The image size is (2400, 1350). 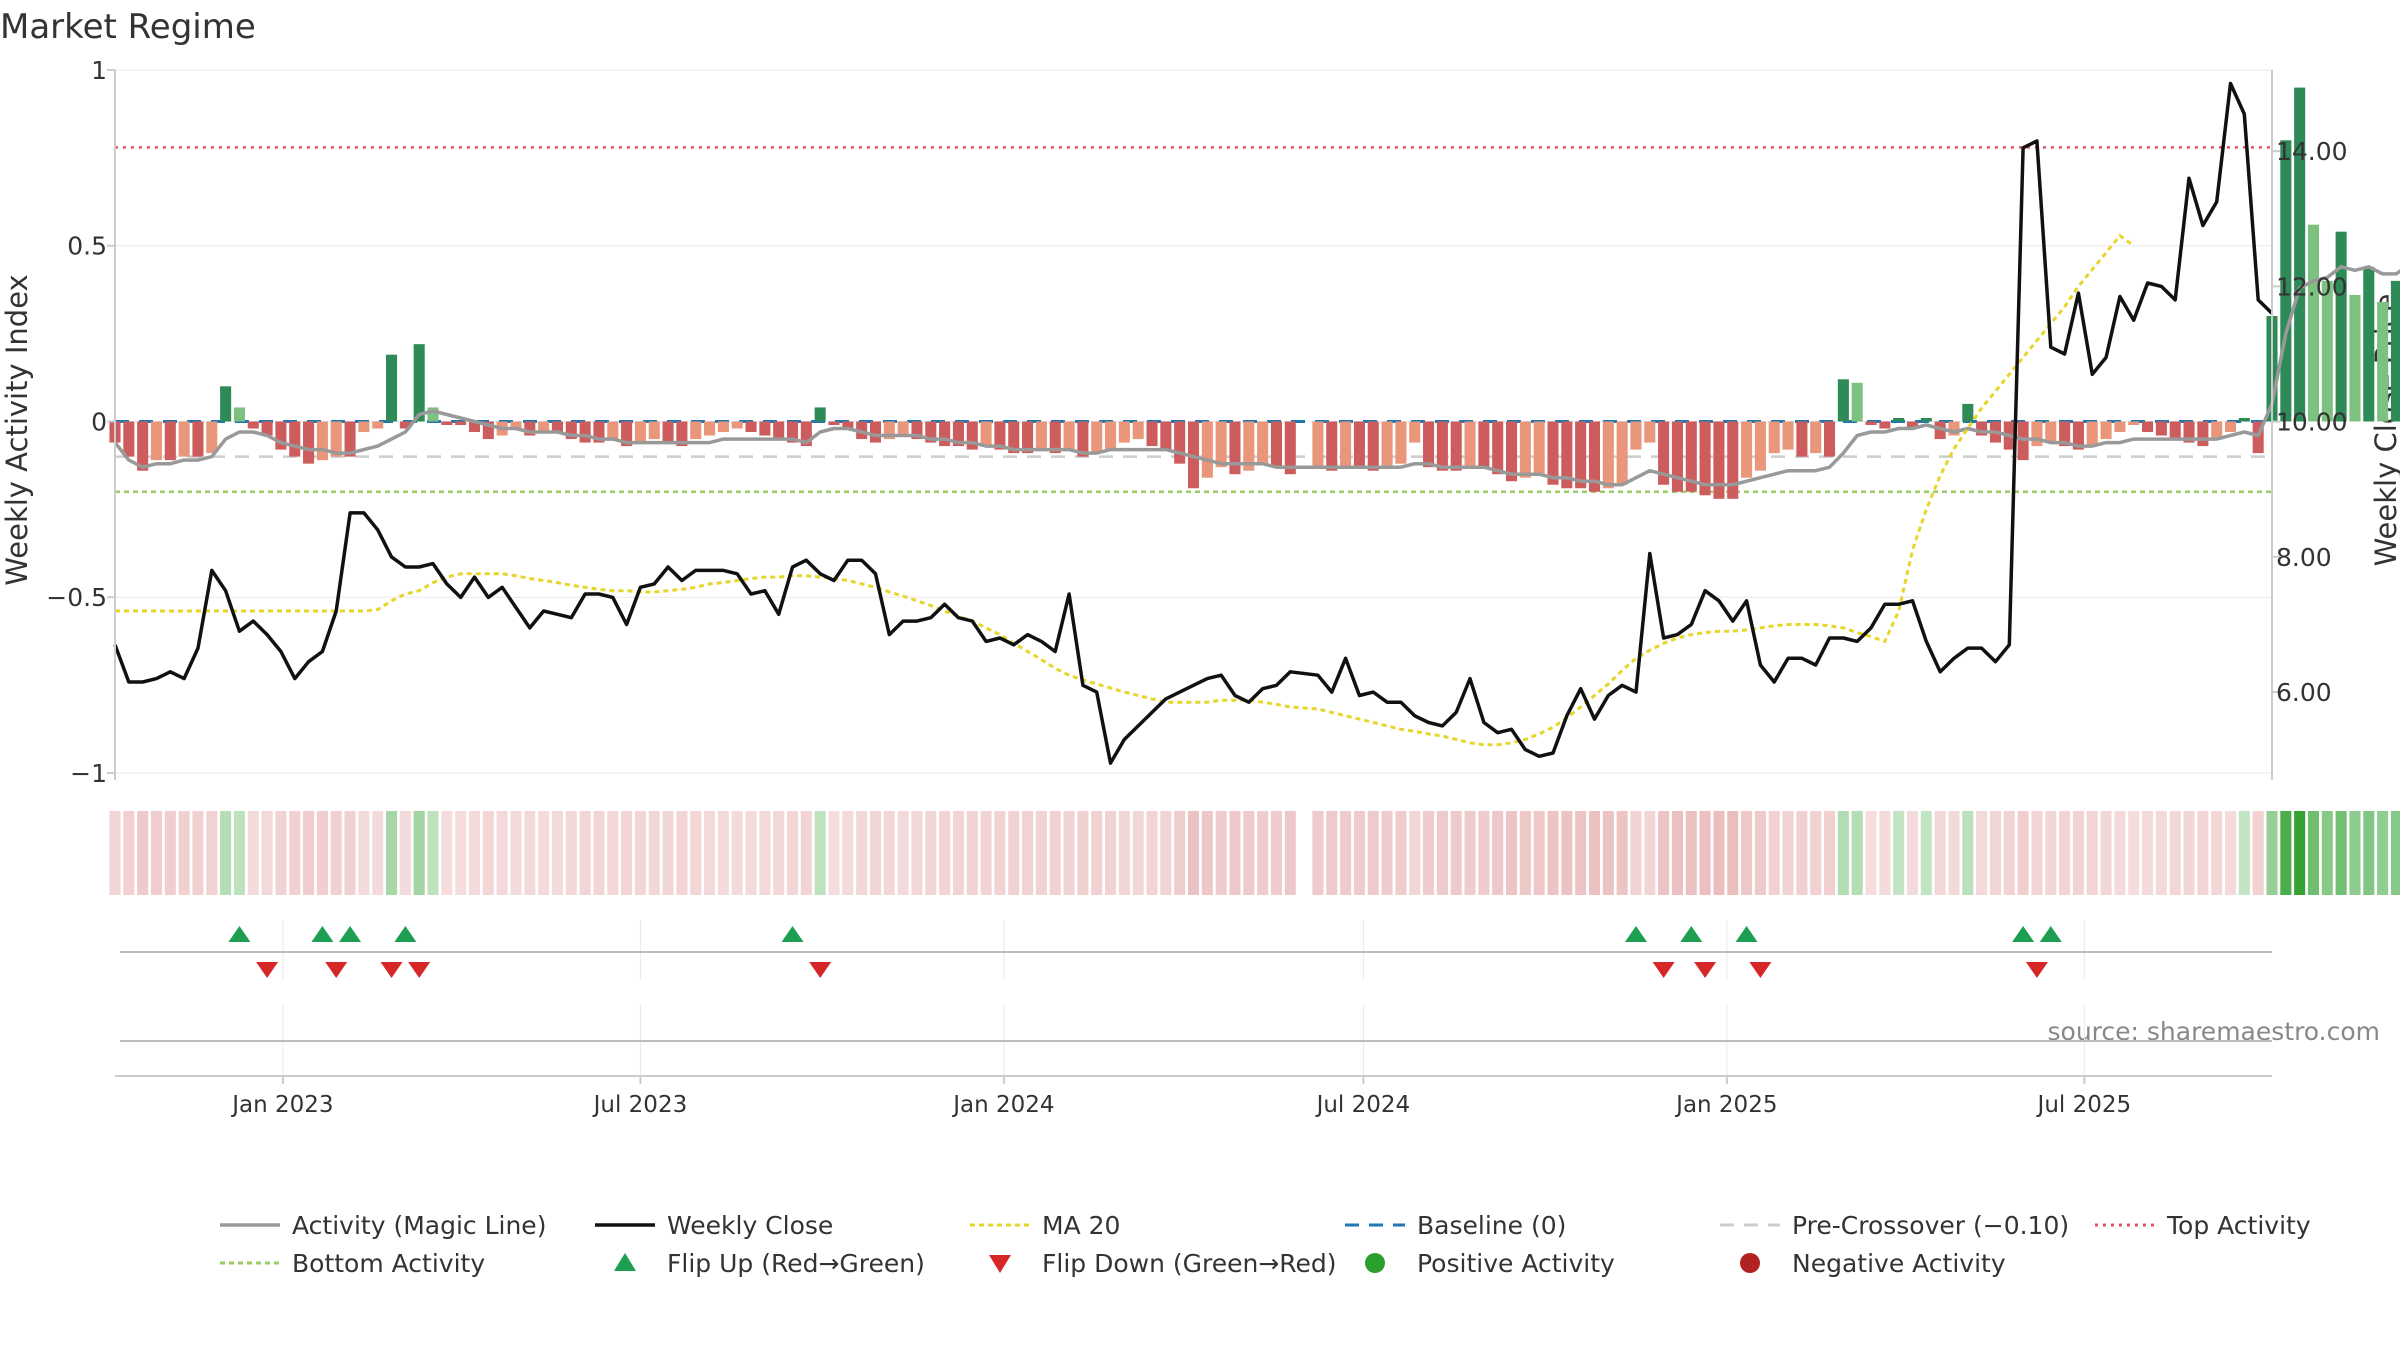 What do you see at coordinates (1002, 1105) in the screenshot?
I see `x-tick-label: Jan 2024` at bounding box center [1002, 1105].